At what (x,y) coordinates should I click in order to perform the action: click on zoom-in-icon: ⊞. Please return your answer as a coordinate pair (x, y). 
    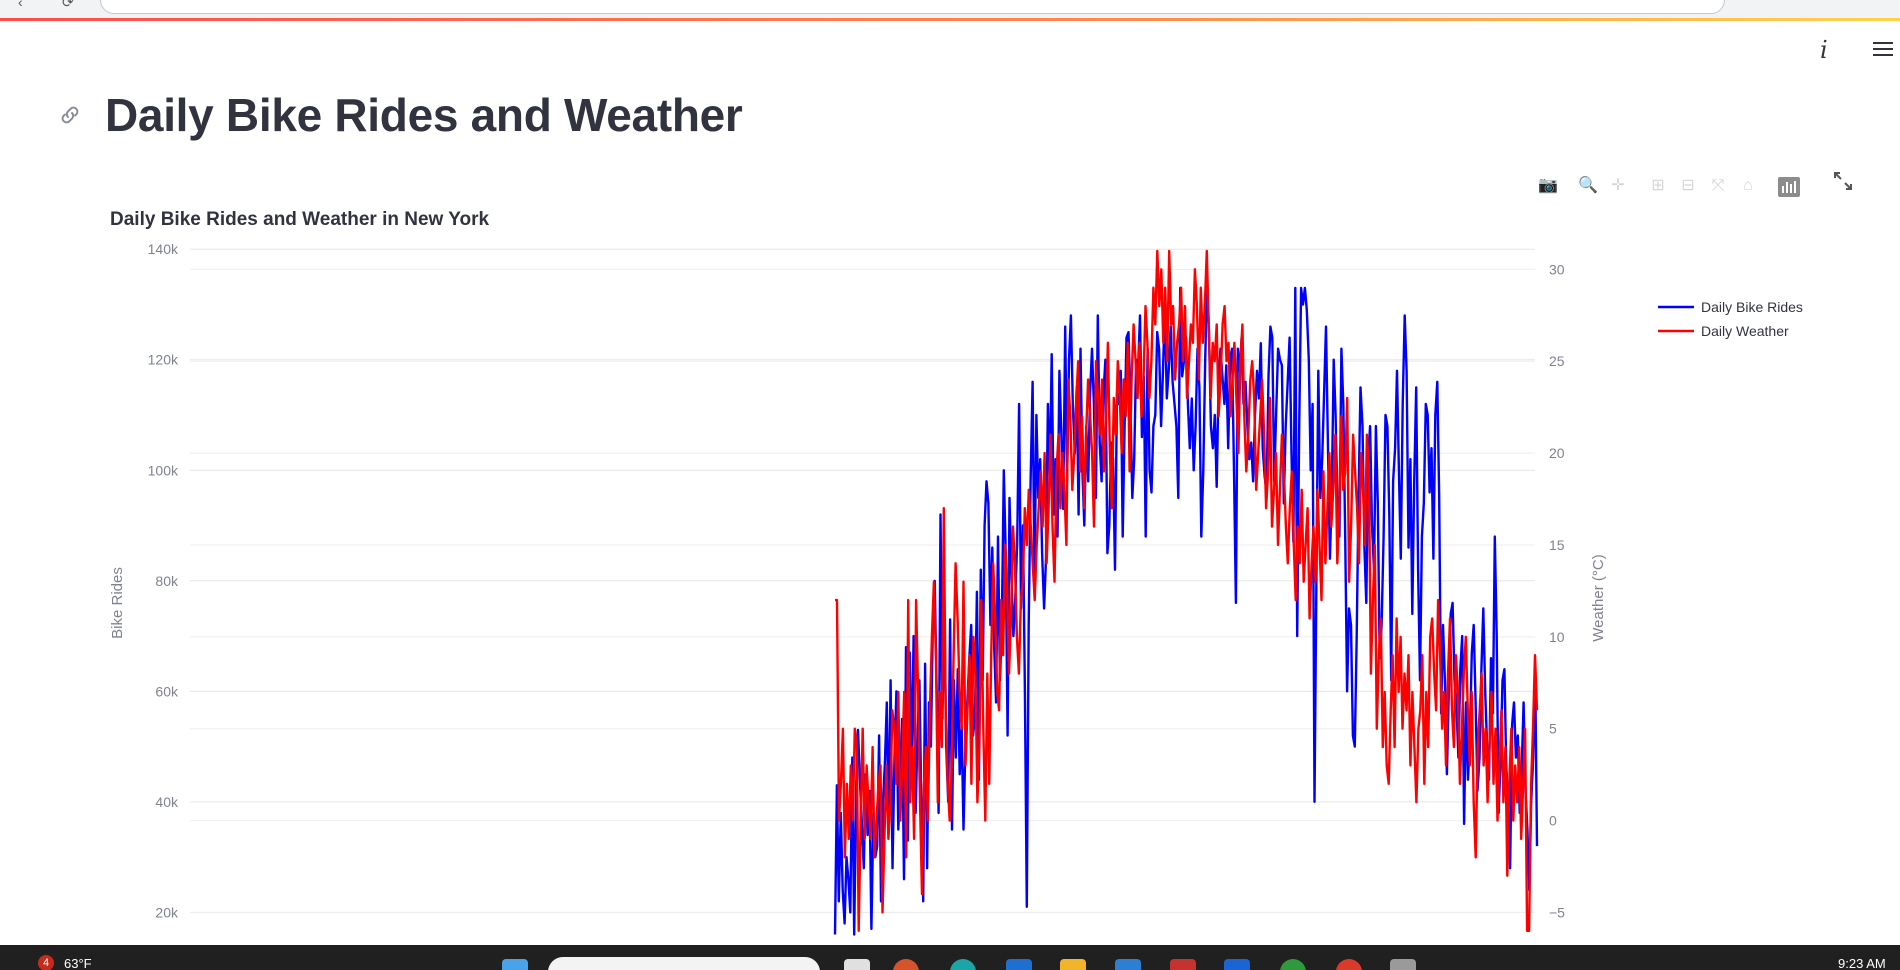
    Looking at the image, I should click on (1658, 185).